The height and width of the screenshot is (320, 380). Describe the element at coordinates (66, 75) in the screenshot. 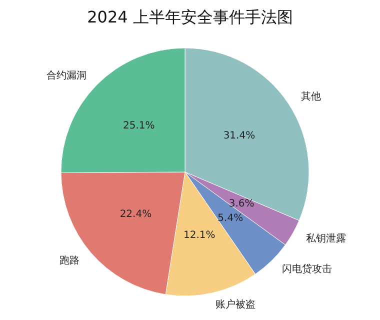

I see `slice-label: 合约漏洞` at that location.